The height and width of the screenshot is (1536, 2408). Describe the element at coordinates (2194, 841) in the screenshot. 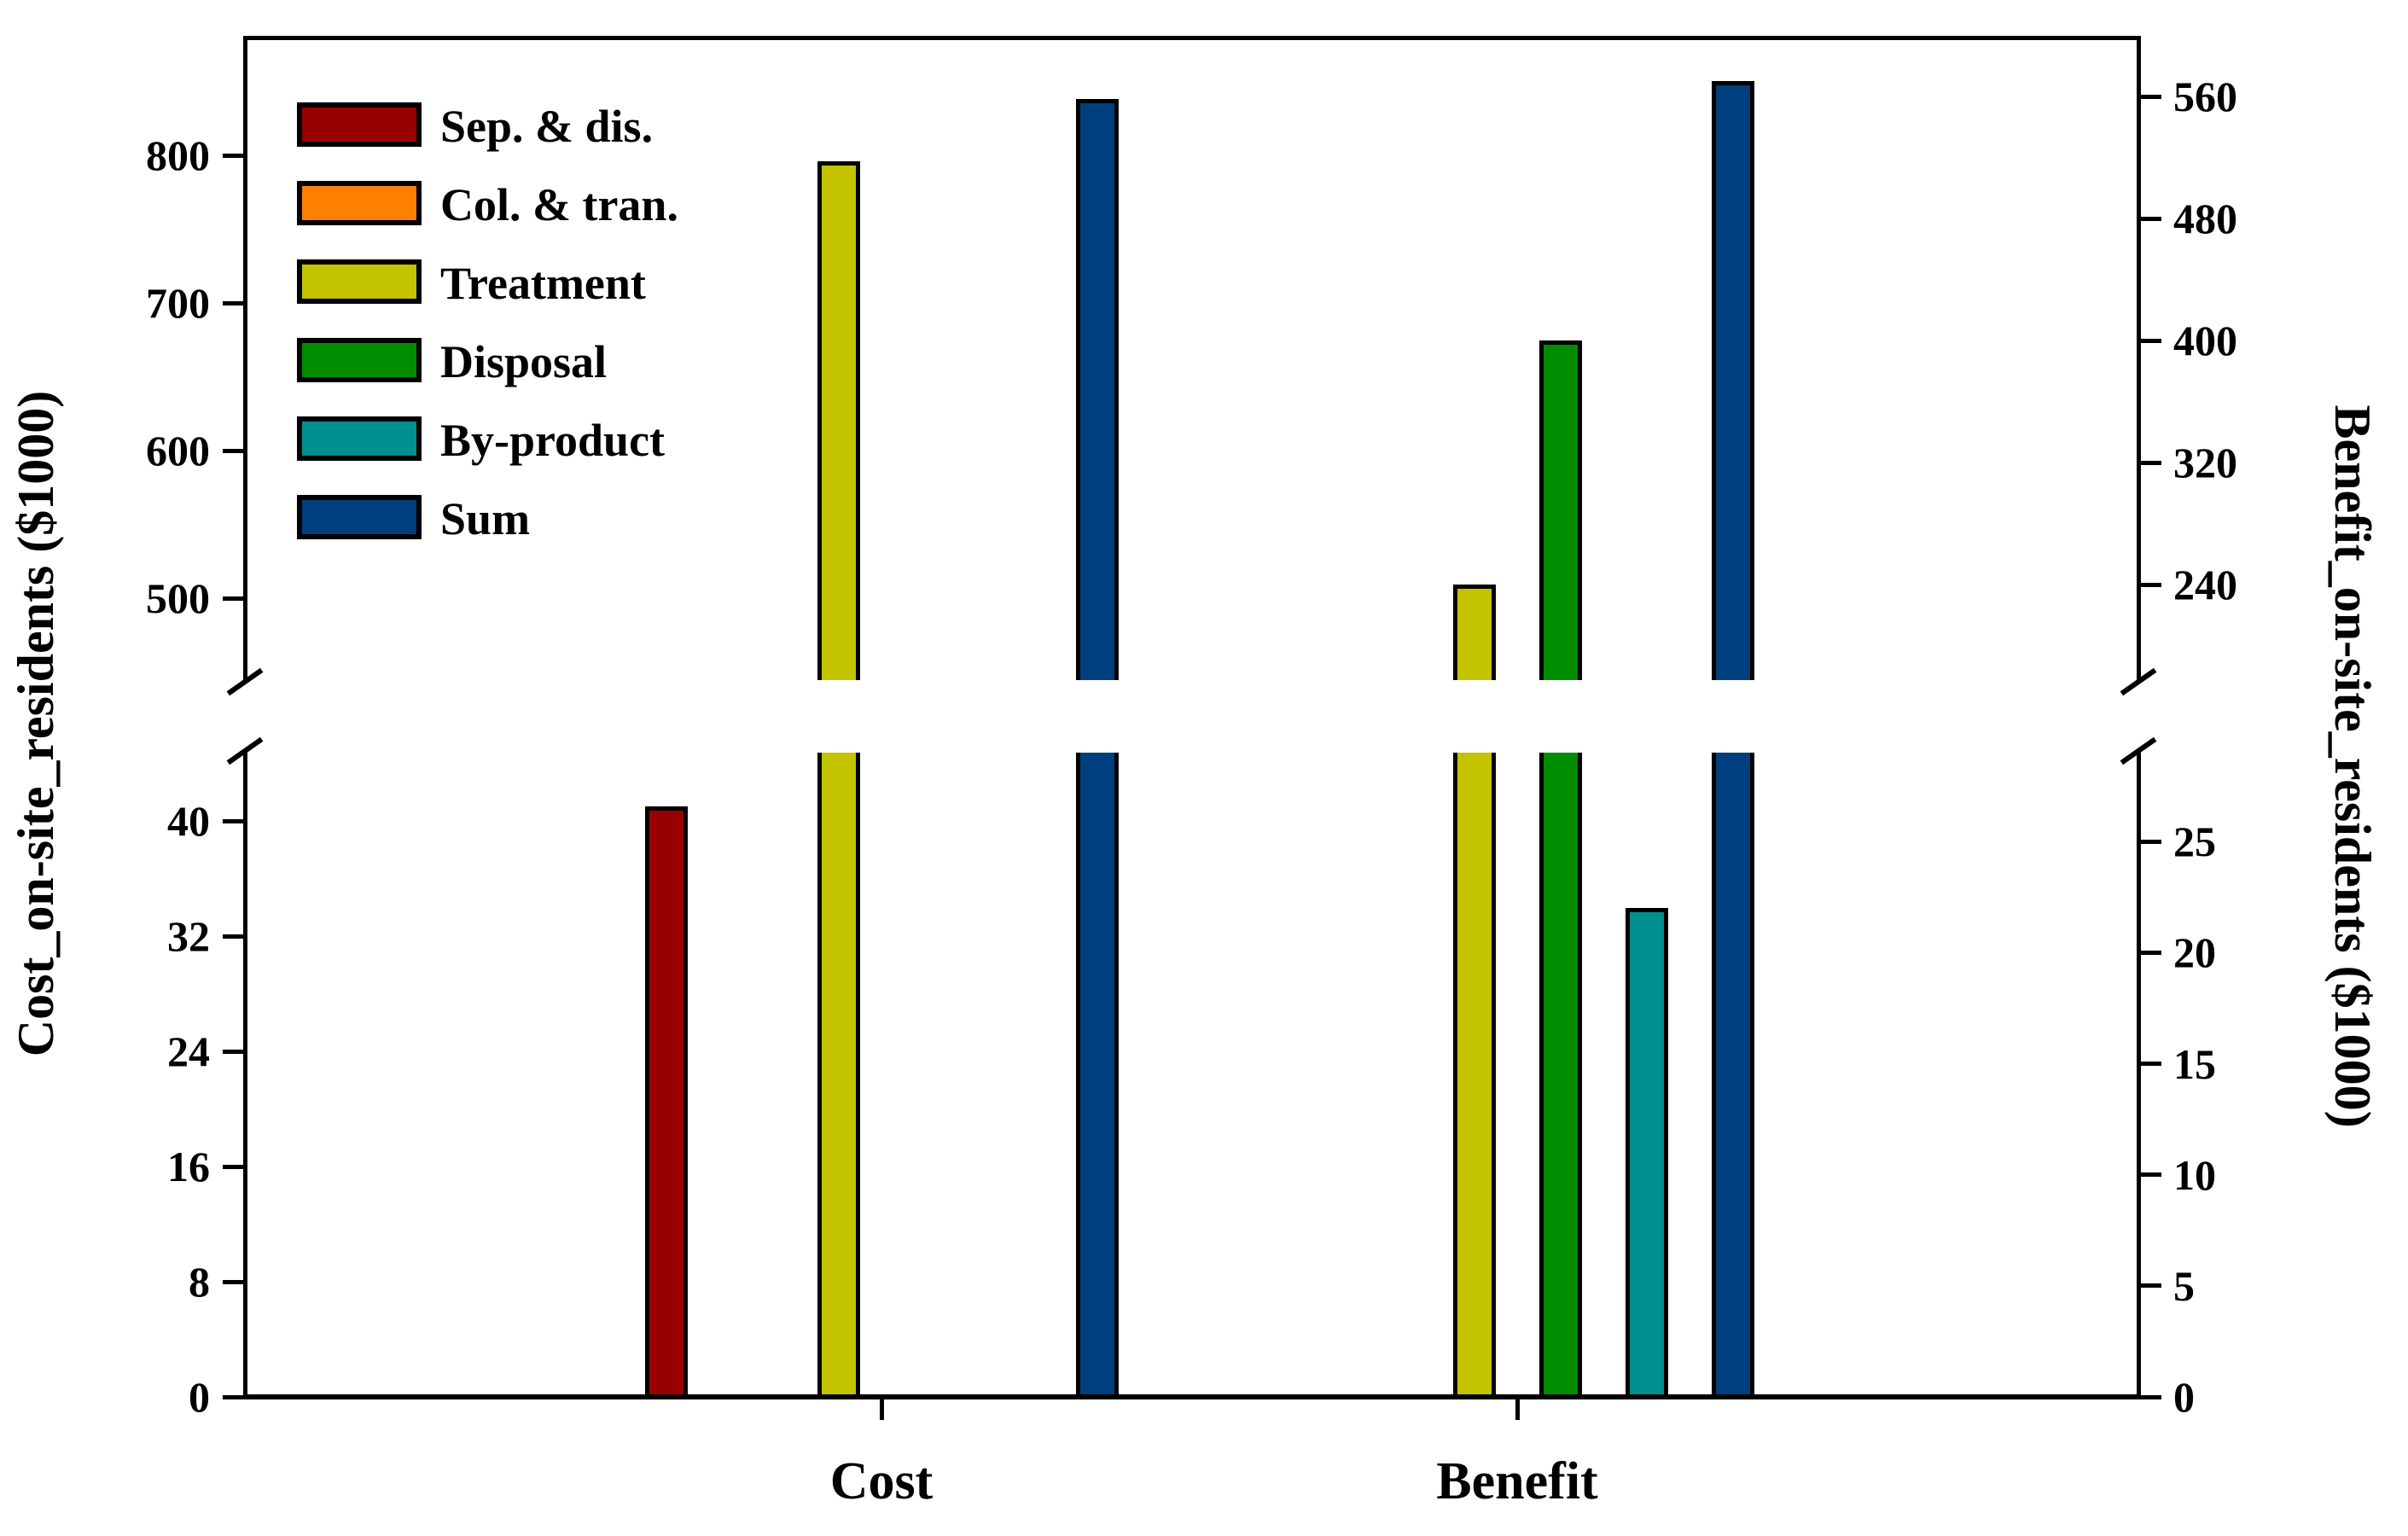

I see `right-bottom-25-label: 25` at that location.